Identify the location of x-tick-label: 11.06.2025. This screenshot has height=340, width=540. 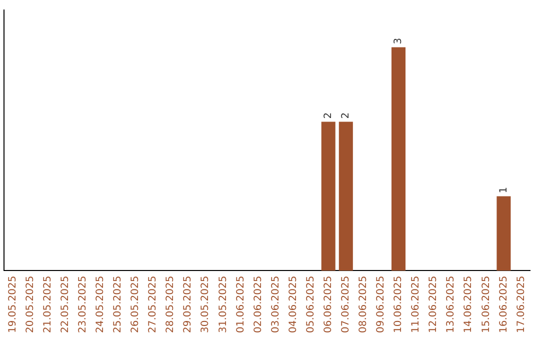
(416, 305).